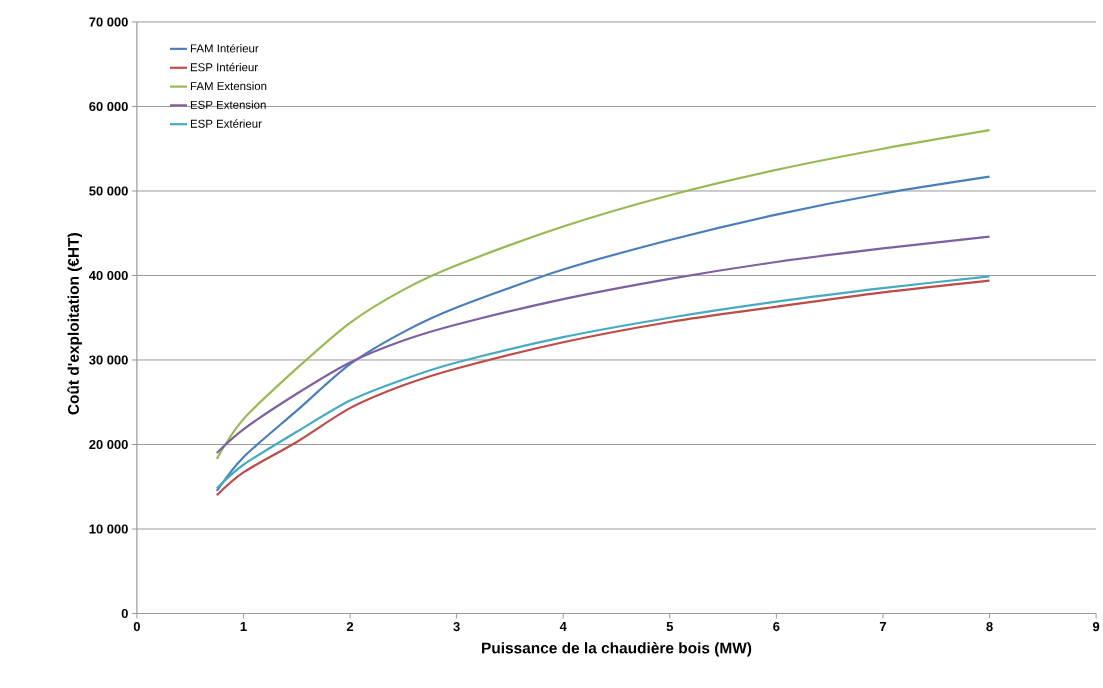  Describe the element at coordinates (124, 613) in the screenshot. I see `y-tick-label: 0` at that location.